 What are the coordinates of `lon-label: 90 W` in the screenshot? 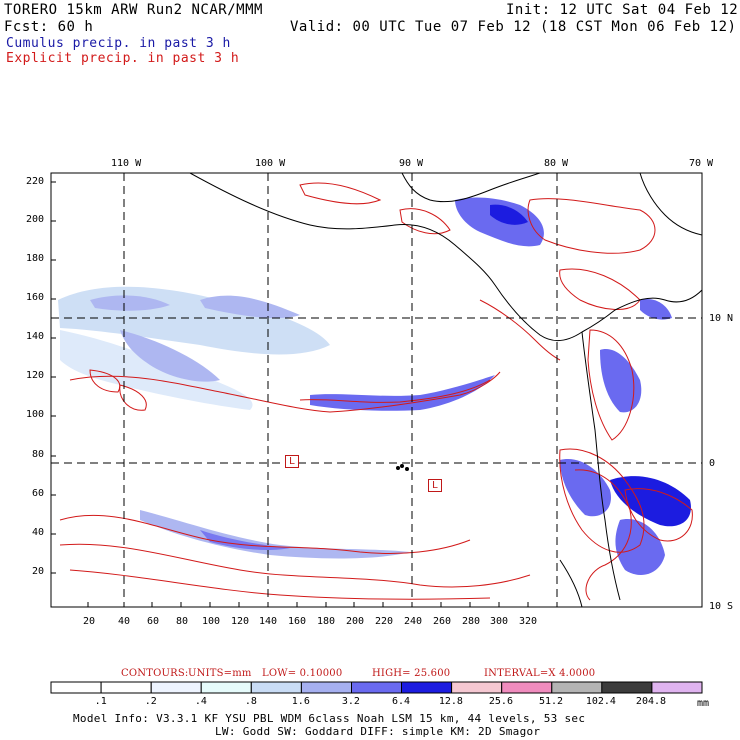 It's located at (411, 163).